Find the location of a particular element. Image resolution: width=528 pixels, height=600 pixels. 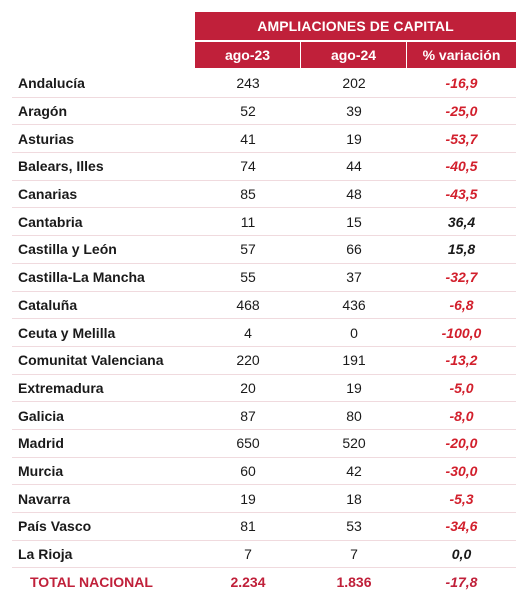

value-variation: -100,0 is located at coordinates (461, 332).